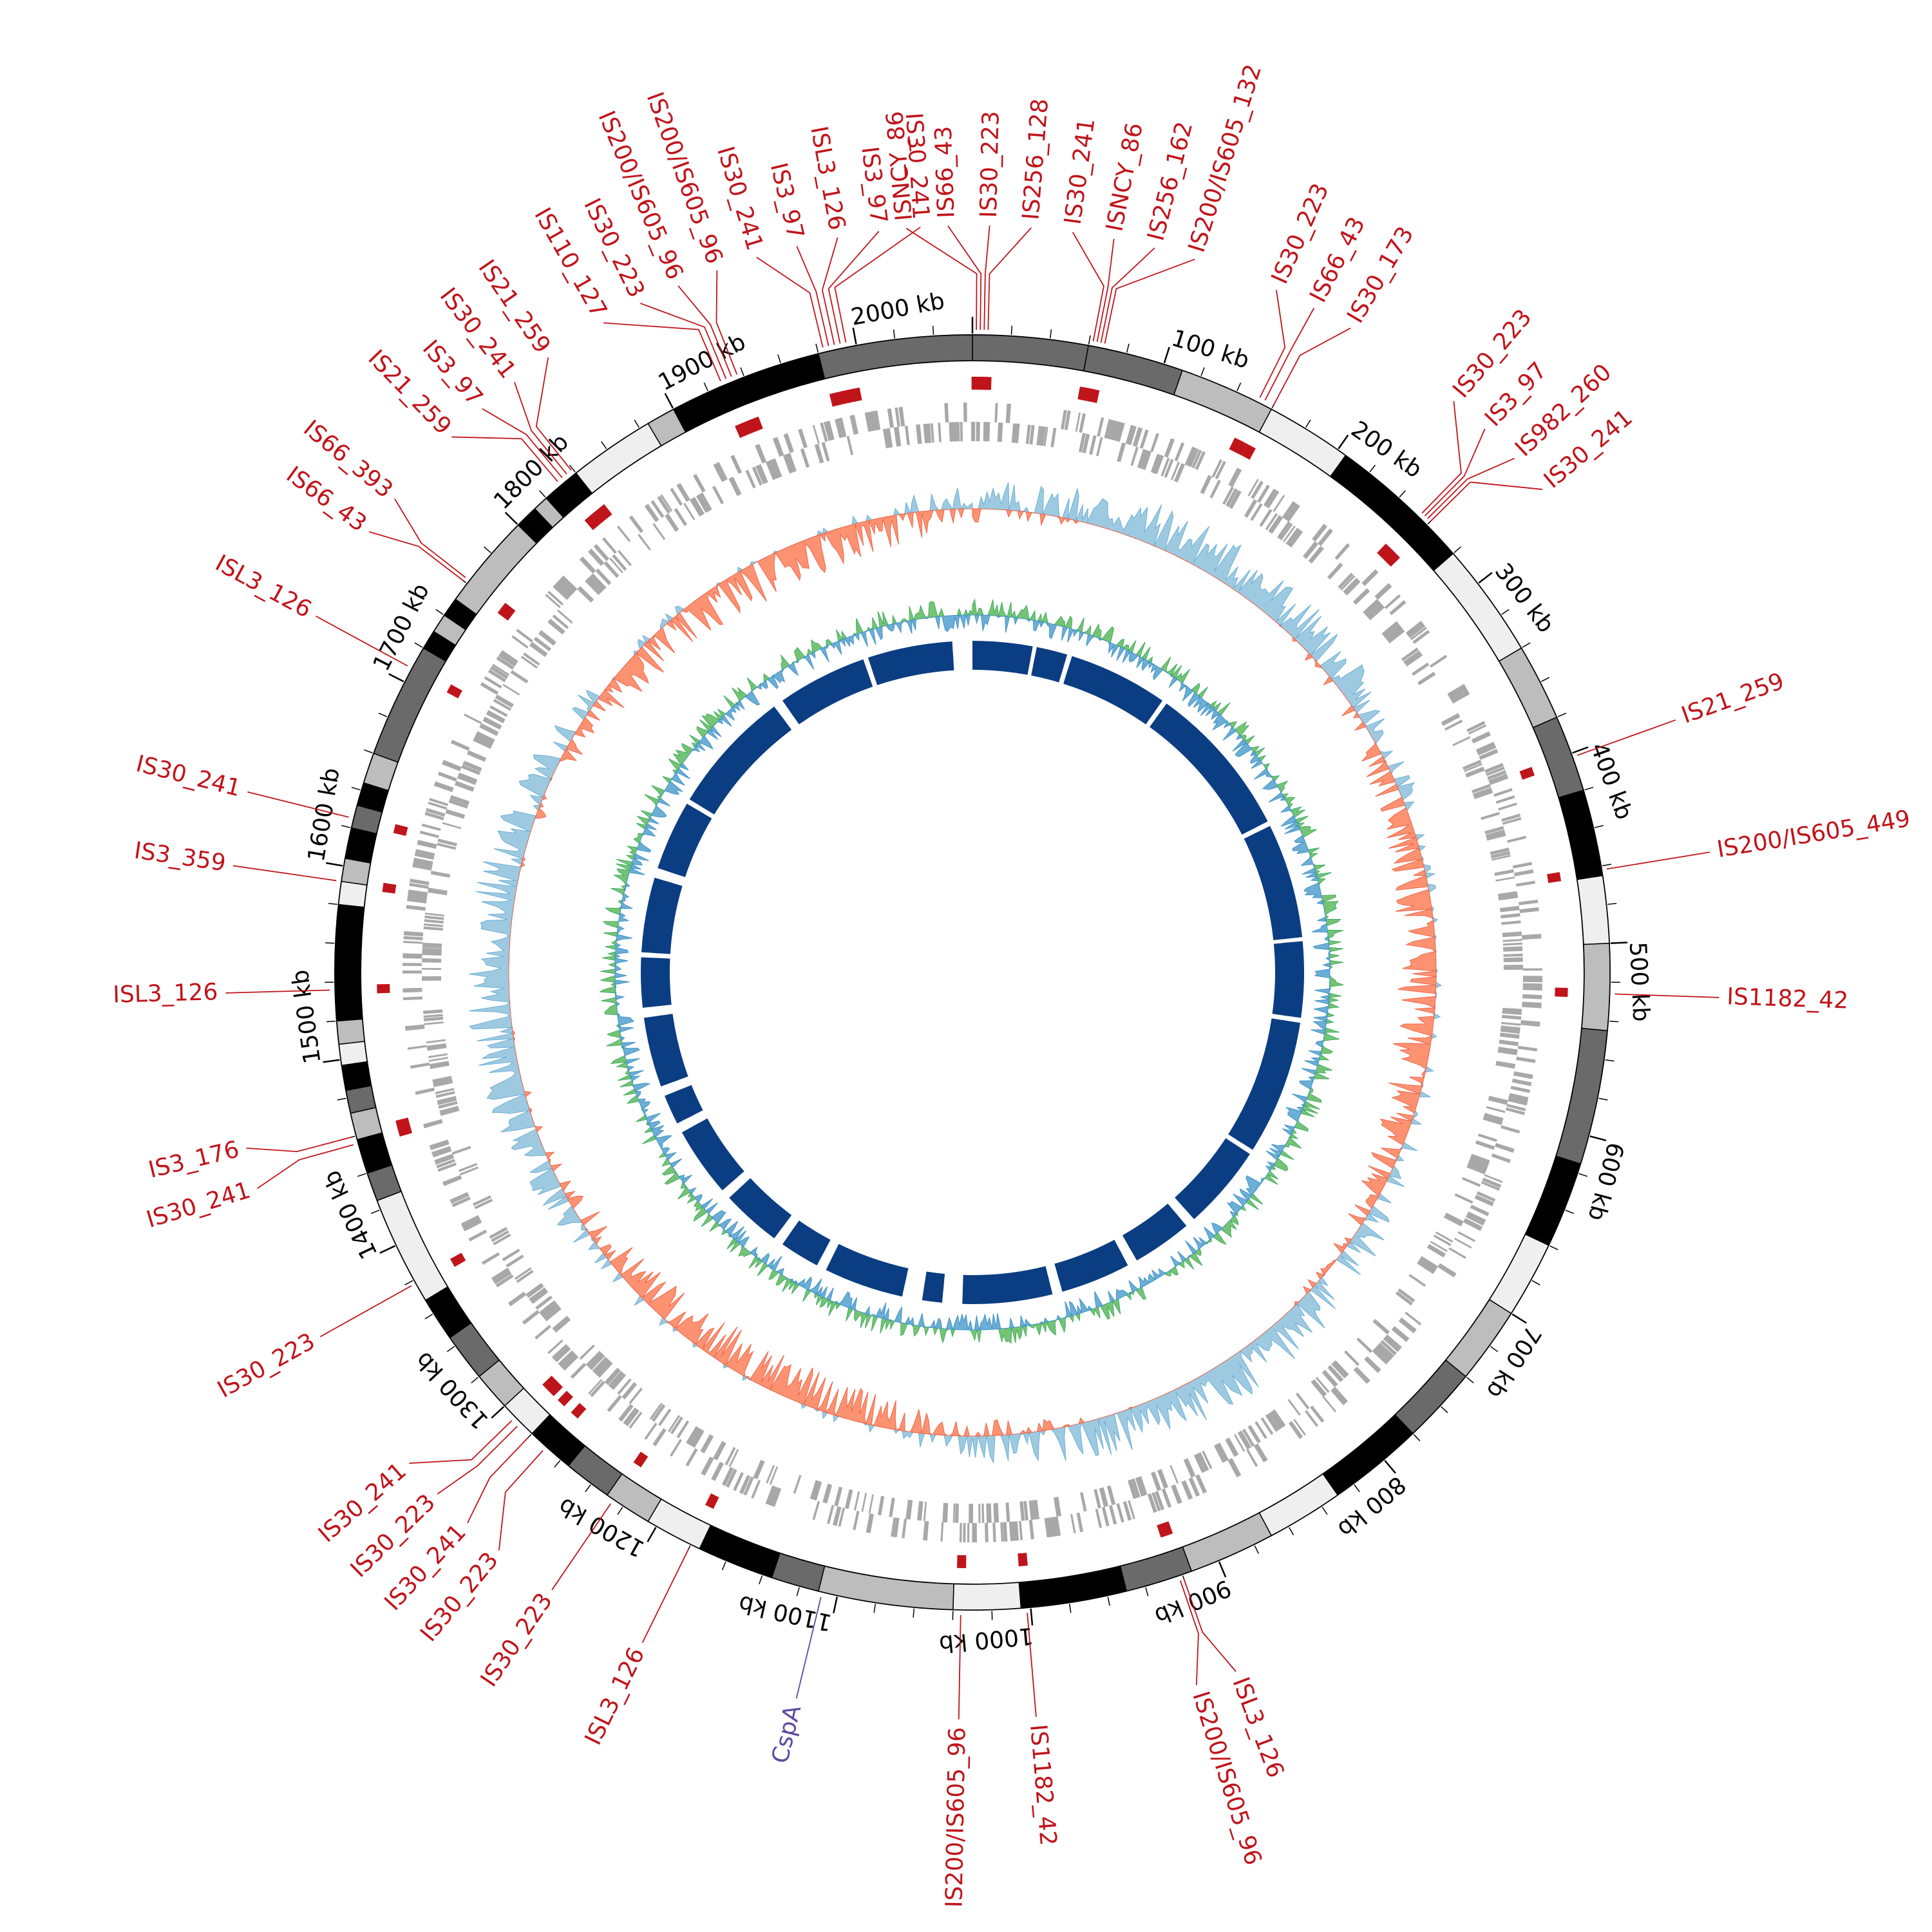 This screenshot has height=1932, width=1932. What do you see at coordinates (1210, 350) in the screenshot?
I see `kb-tick-label: 100 kb` at bounding box center [1210, 350].